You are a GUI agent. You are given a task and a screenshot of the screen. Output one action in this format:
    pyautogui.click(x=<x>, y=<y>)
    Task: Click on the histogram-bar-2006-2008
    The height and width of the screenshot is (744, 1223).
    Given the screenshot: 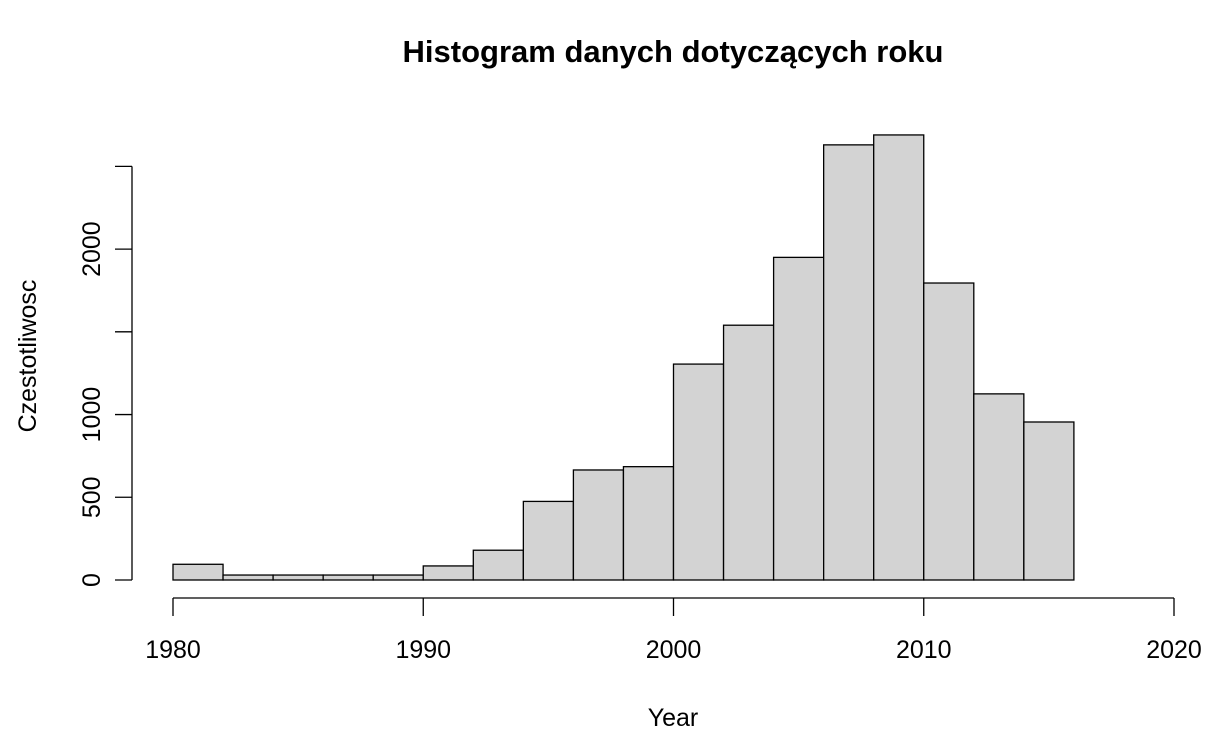 What is the action you would take?
    pyautogui.click(x=849, y=362)
    